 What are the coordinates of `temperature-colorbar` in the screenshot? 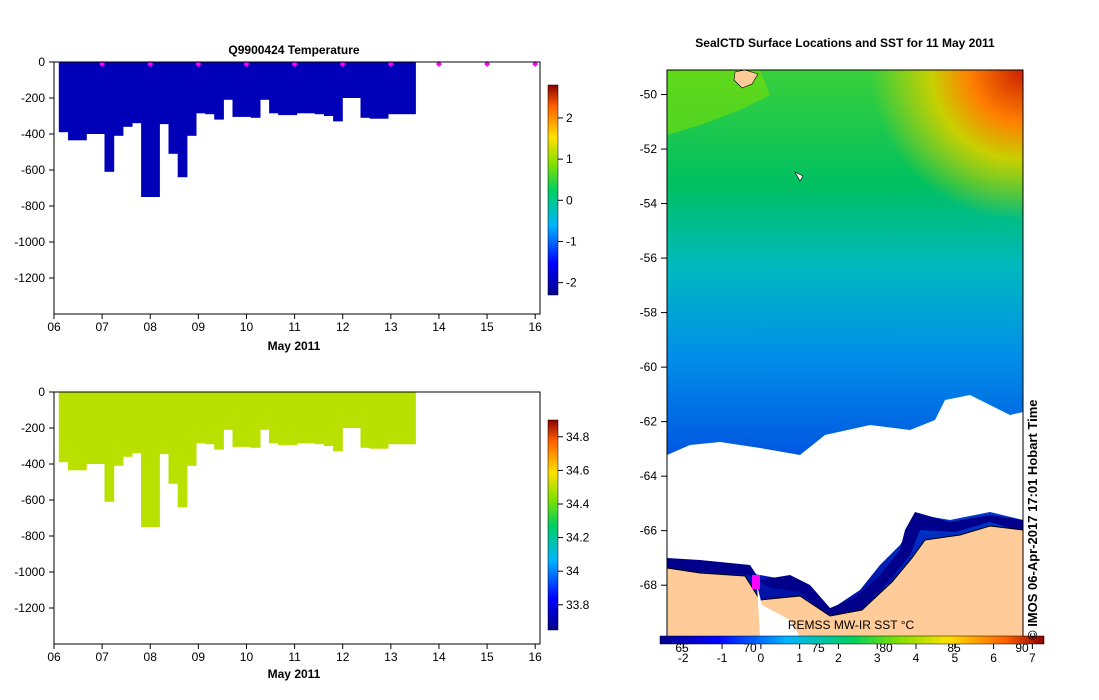 It's located at (553, 190).